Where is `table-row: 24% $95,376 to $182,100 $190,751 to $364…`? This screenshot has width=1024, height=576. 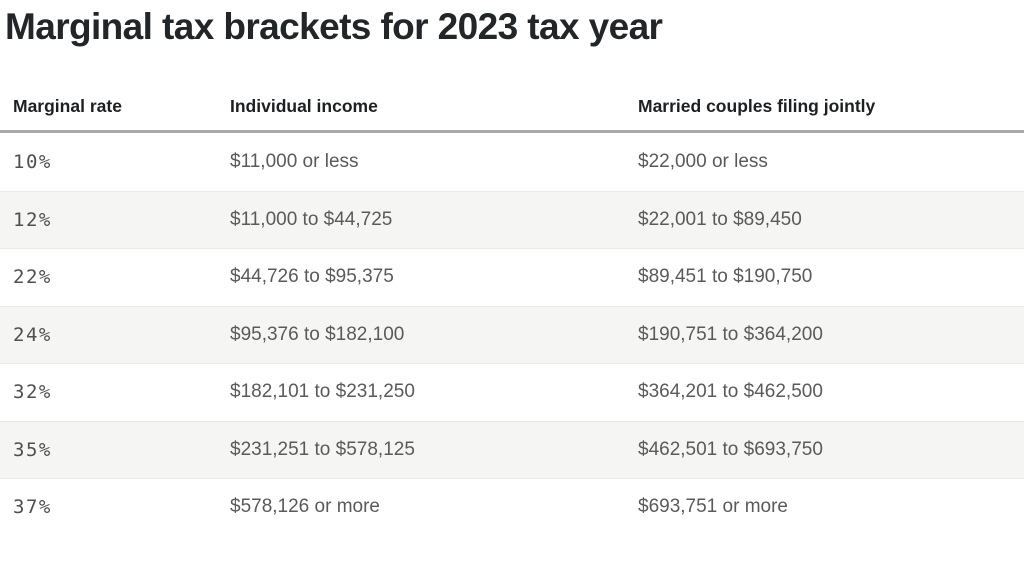
table-row: 24% $95,376 to $182,100 $190,751 to $364… is located at coordinates (512, 334).